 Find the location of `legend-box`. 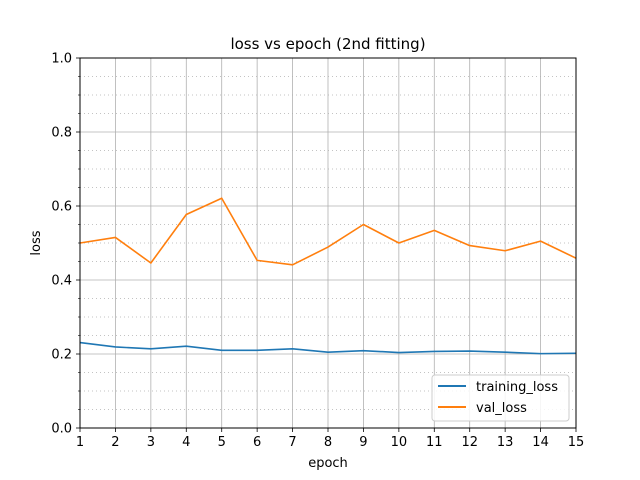

legend-box is located at coordinates (500, 398).